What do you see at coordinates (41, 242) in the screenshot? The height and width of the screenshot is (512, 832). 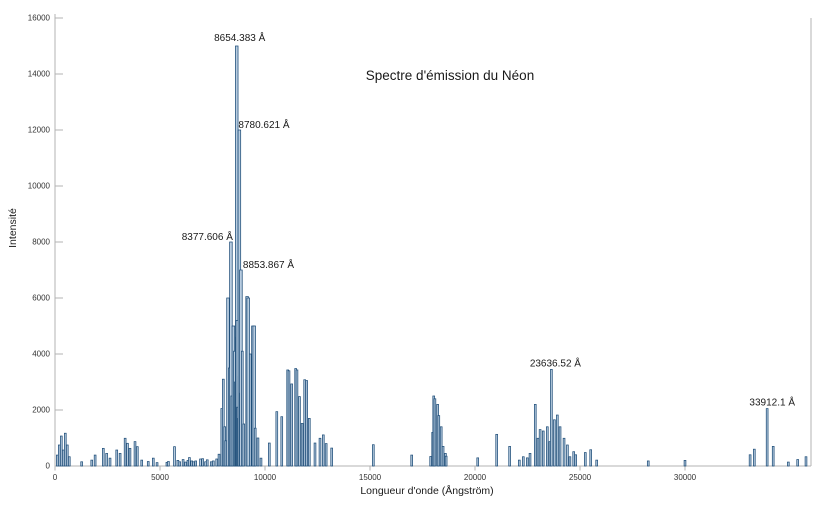 I see `y-tick-label: 8000` at bounding box center [41, 242].